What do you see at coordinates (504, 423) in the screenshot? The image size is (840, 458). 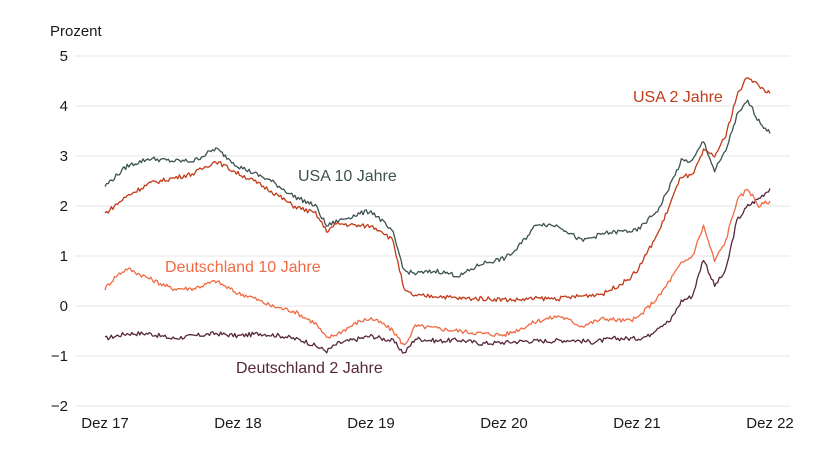 I see `x-tick-label: Dez 20` at bounding box center [504, 423].